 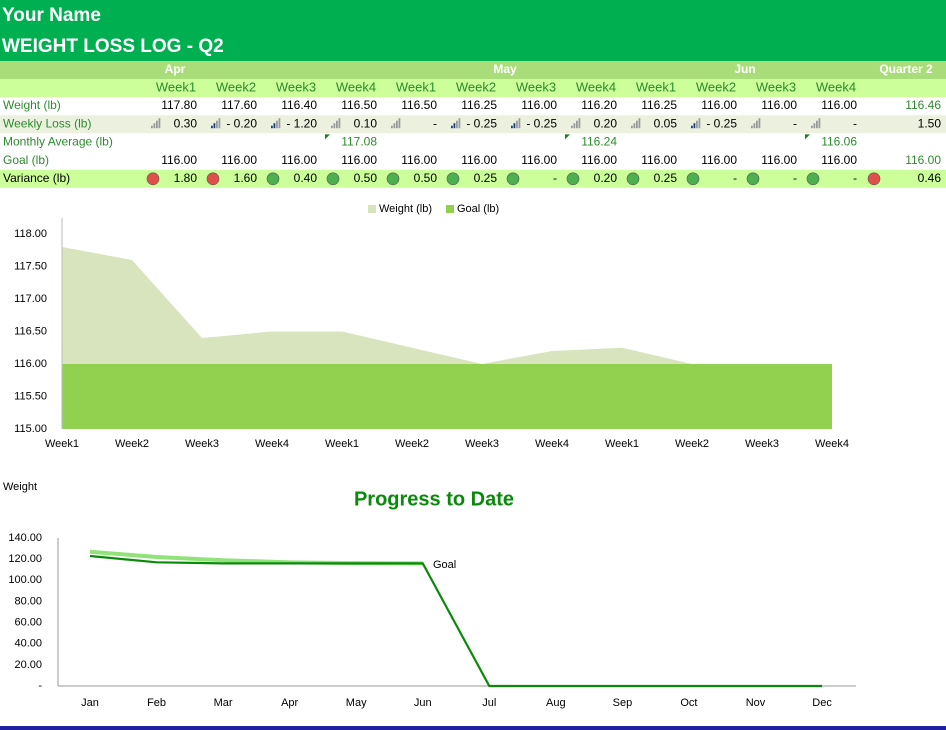 I want to click on y-tick-label: 140.00, so click(x=25, y=538).